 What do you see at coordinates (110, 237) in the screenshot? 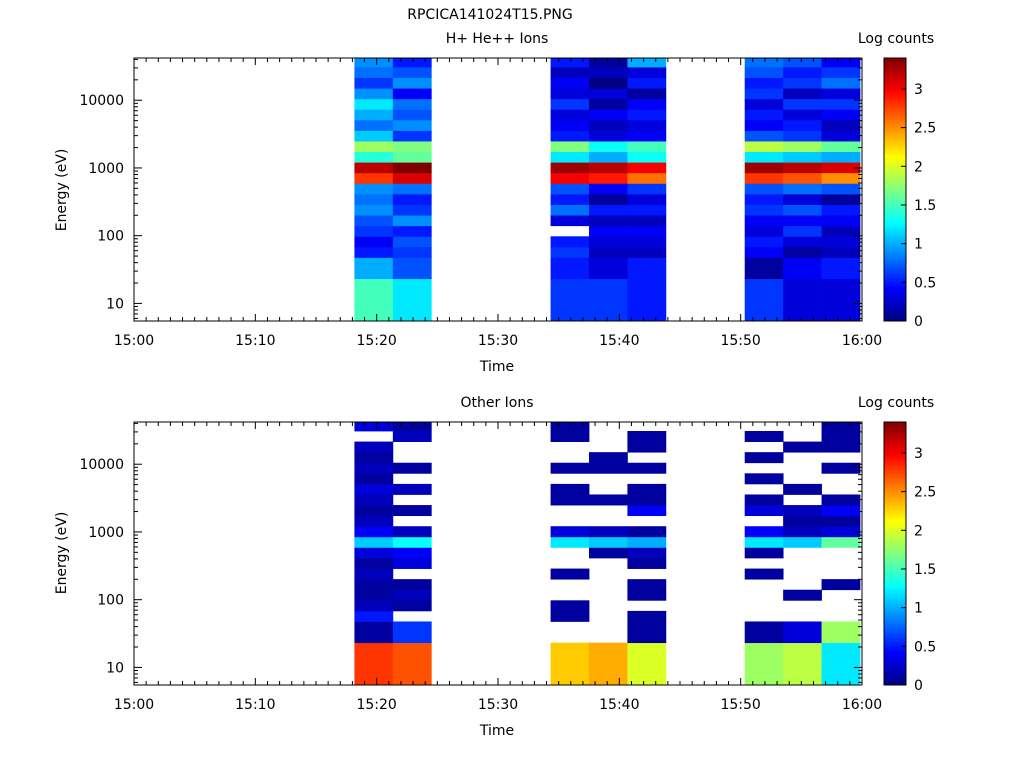
I see `y-tick-label: 100` at bounding box center [110, 237].